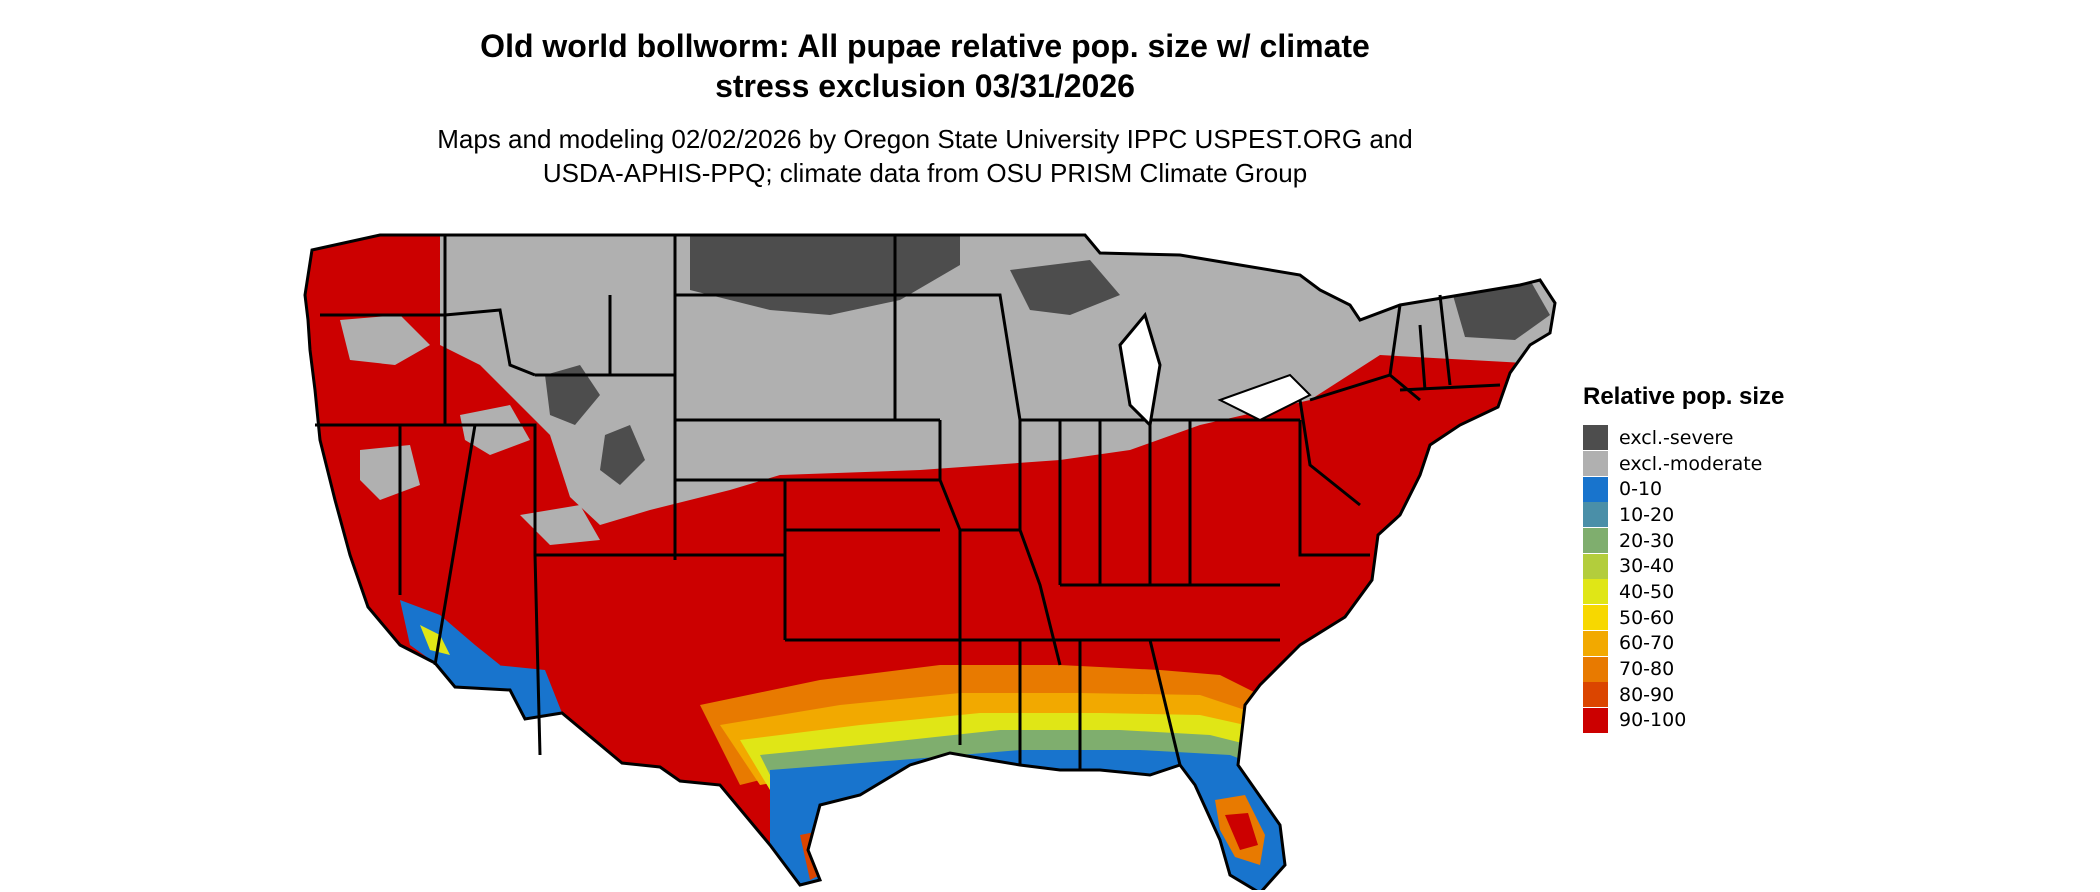 This screenshot has width=2100, height=892. What do you see at coordinates (1683, 489) in the screenshot?
I see `legend-item: 0-10` at bounding box center [1683, 489].